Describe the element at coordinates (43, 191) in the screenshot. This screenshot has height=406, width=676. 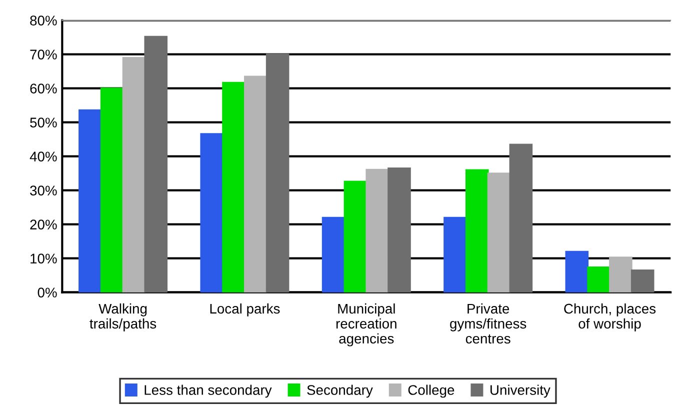
I see `y-tick-label: 30%` at that location.